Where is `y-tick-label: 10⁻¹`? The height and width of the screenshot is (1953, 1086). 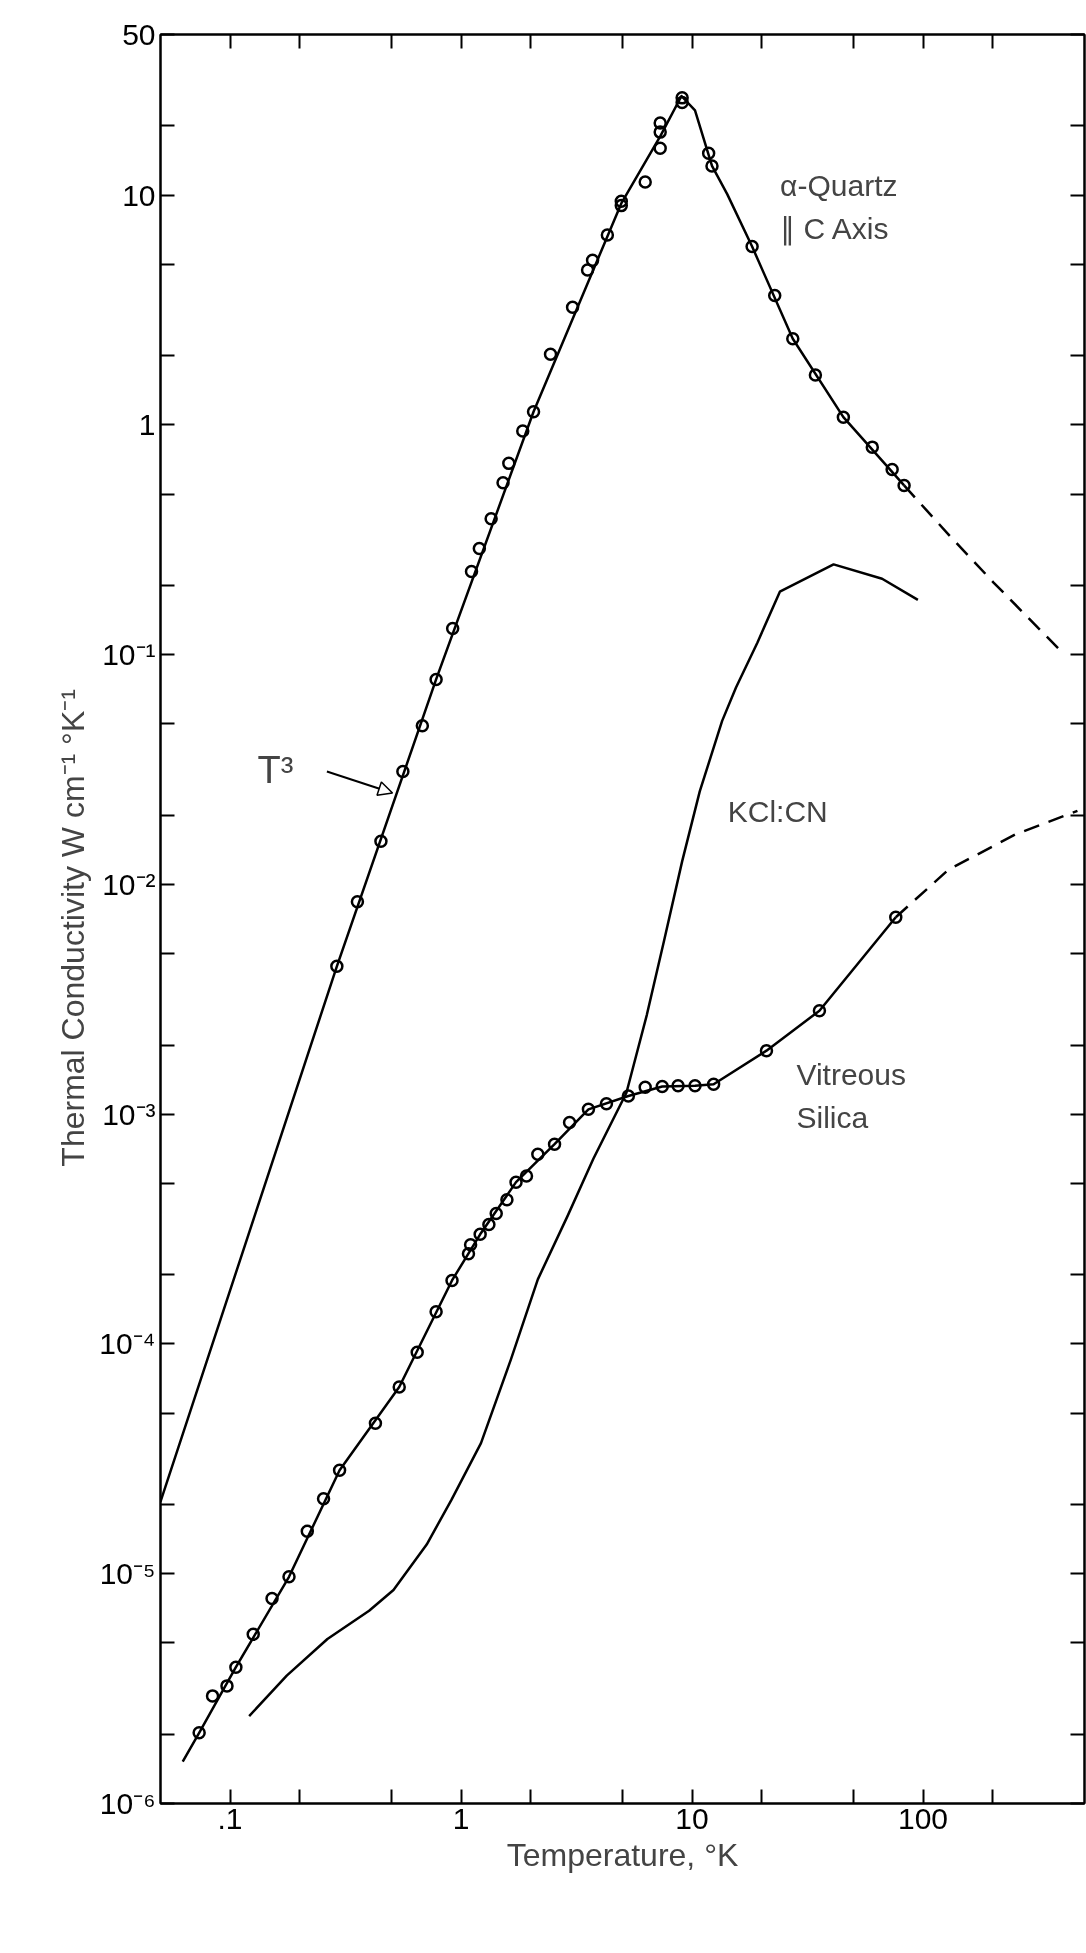 y-tick-label: 10⁻¹ is located at coordinates (129, 655).